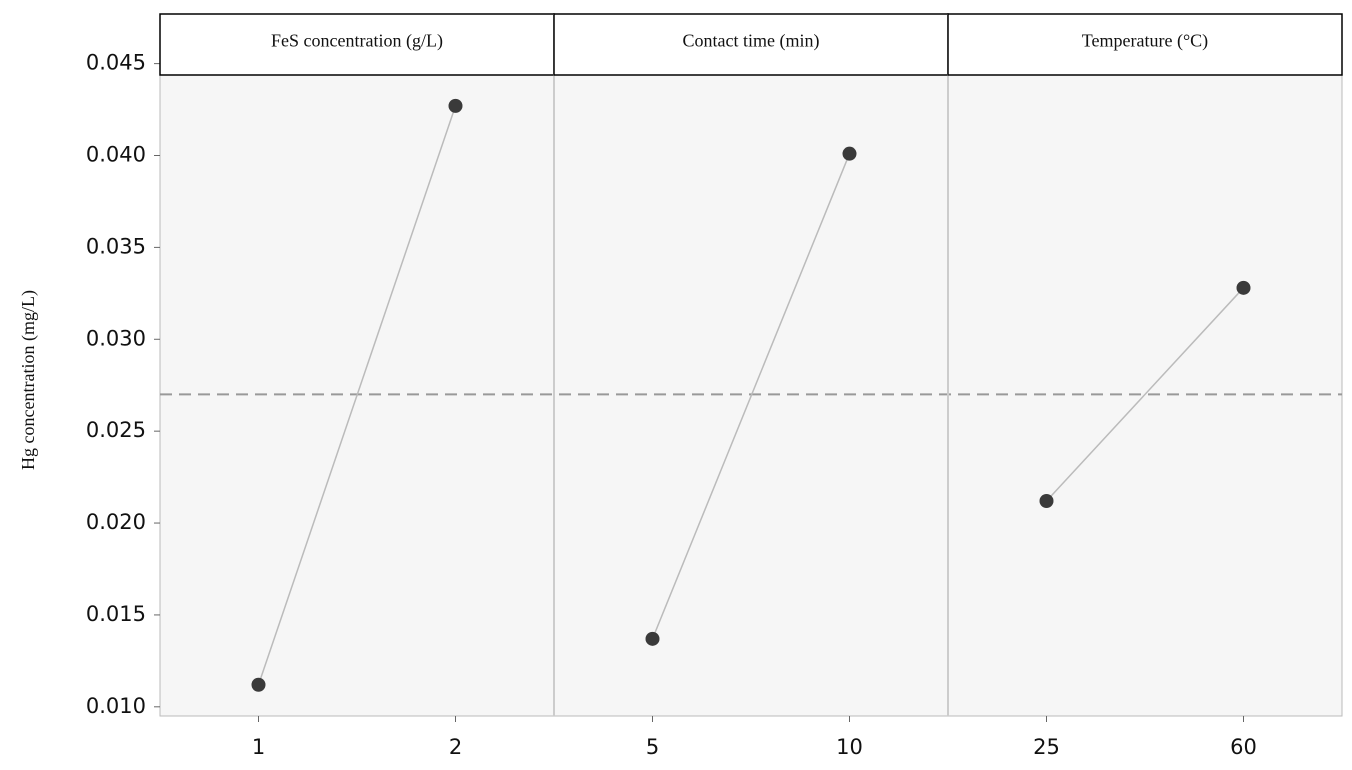 The image size is (1352, 770). Describe the element at coordinates (116, 338) in the screenshot. I see `y-tick-label: 0.030` at that location.